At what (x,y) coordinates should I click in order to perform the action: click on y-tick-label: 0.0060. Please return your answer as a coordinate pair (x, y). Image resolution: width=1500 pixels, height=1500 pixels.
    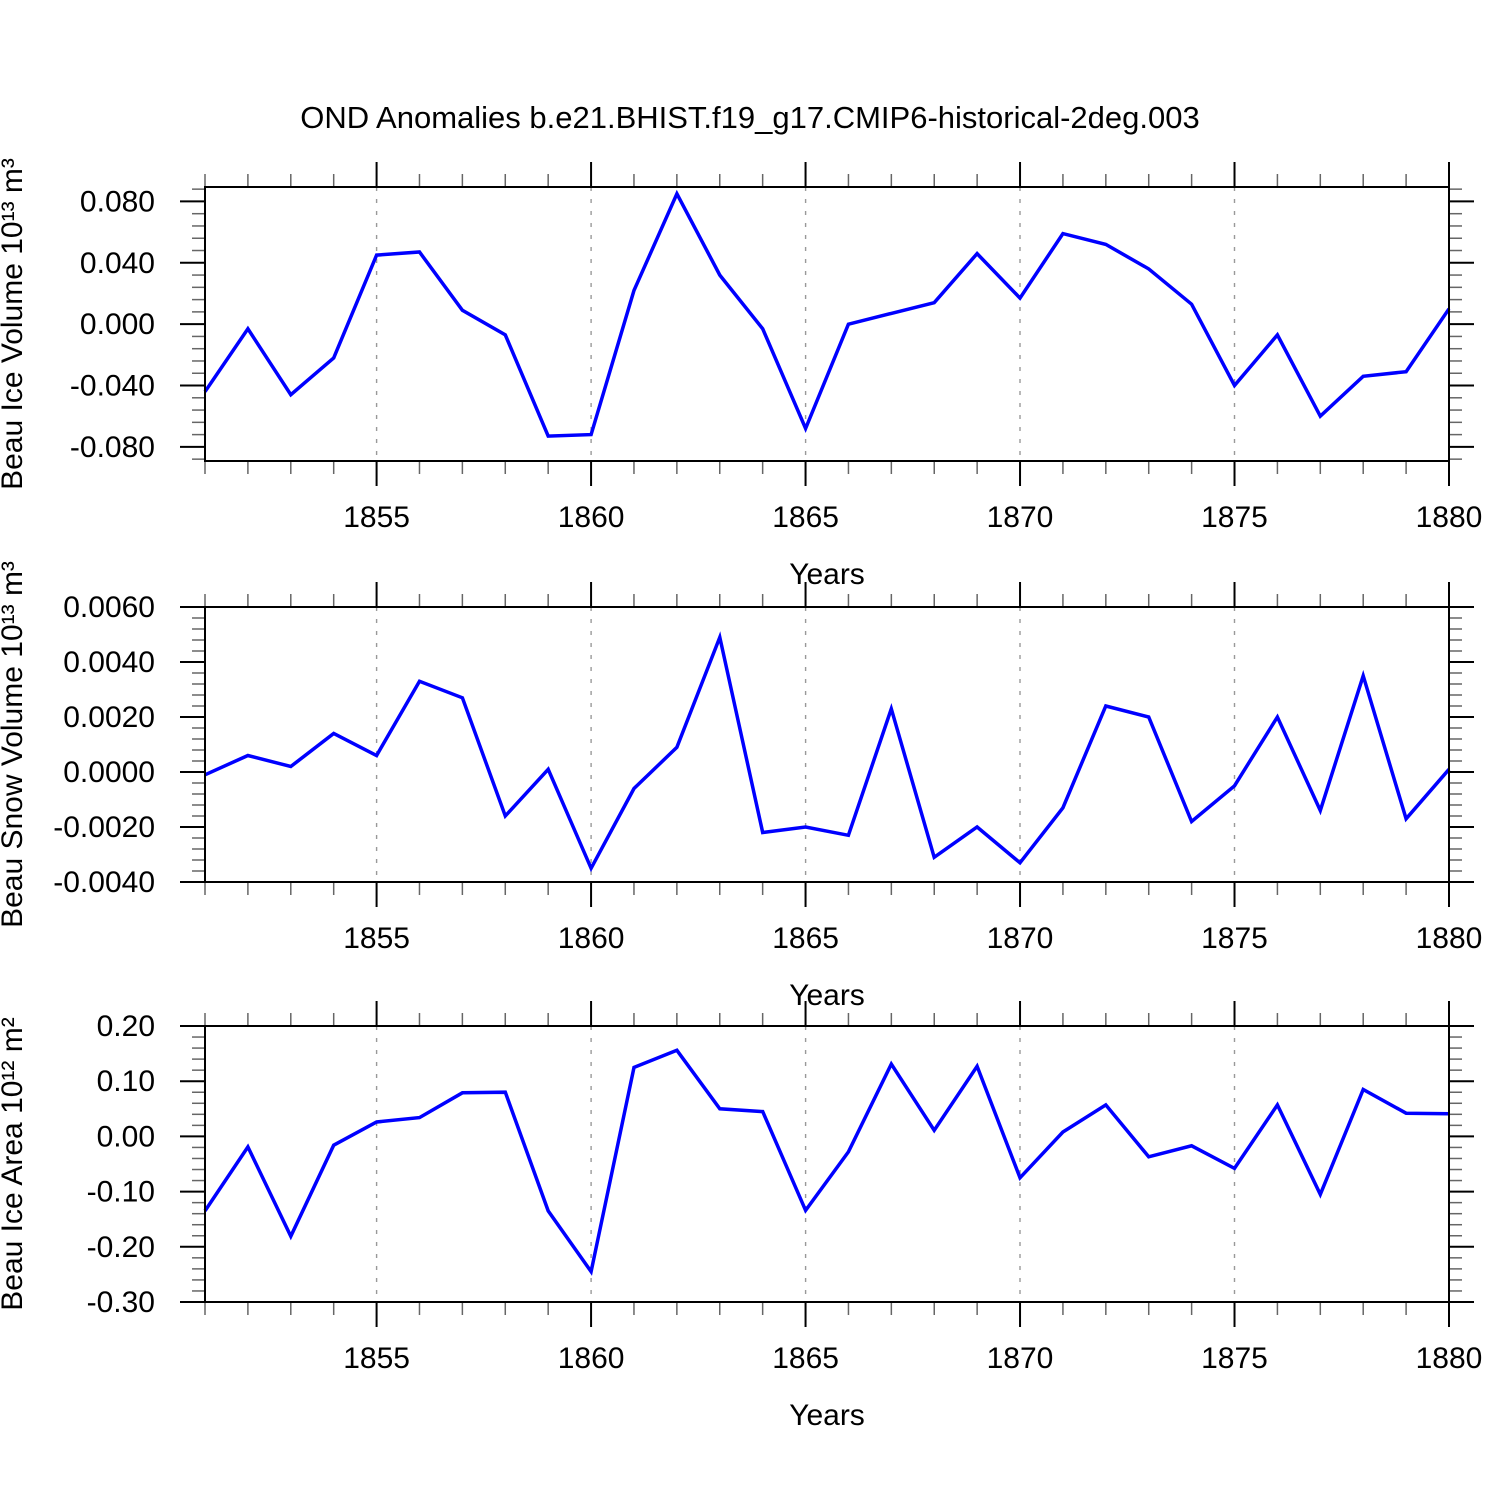
    Looking at the image, I should click on (109, 607).